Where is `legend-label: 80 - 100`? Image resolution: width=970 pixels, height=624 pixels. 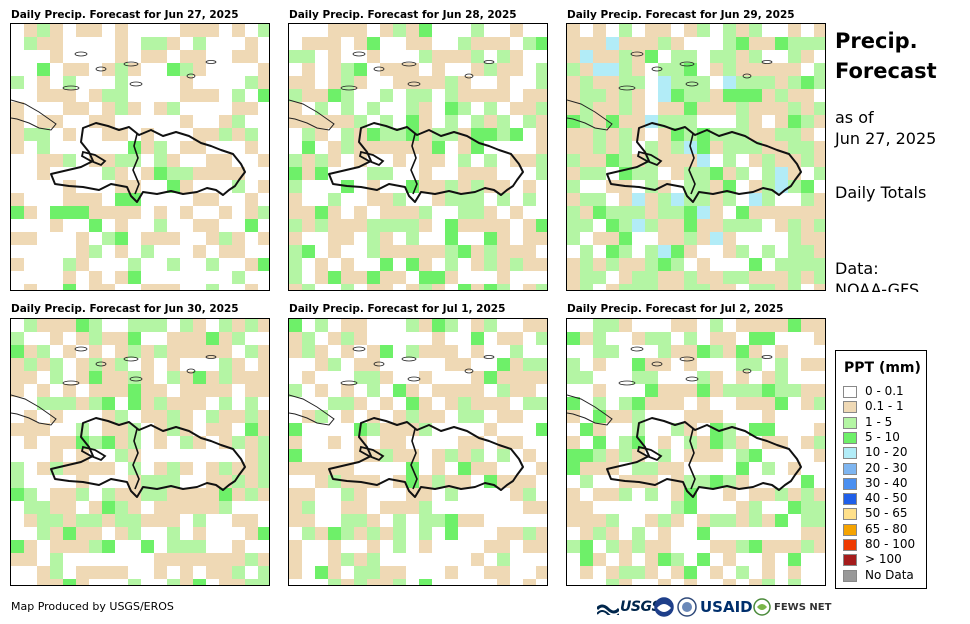
legend-label: 80 - 100 is located at coordinates (890, 544).